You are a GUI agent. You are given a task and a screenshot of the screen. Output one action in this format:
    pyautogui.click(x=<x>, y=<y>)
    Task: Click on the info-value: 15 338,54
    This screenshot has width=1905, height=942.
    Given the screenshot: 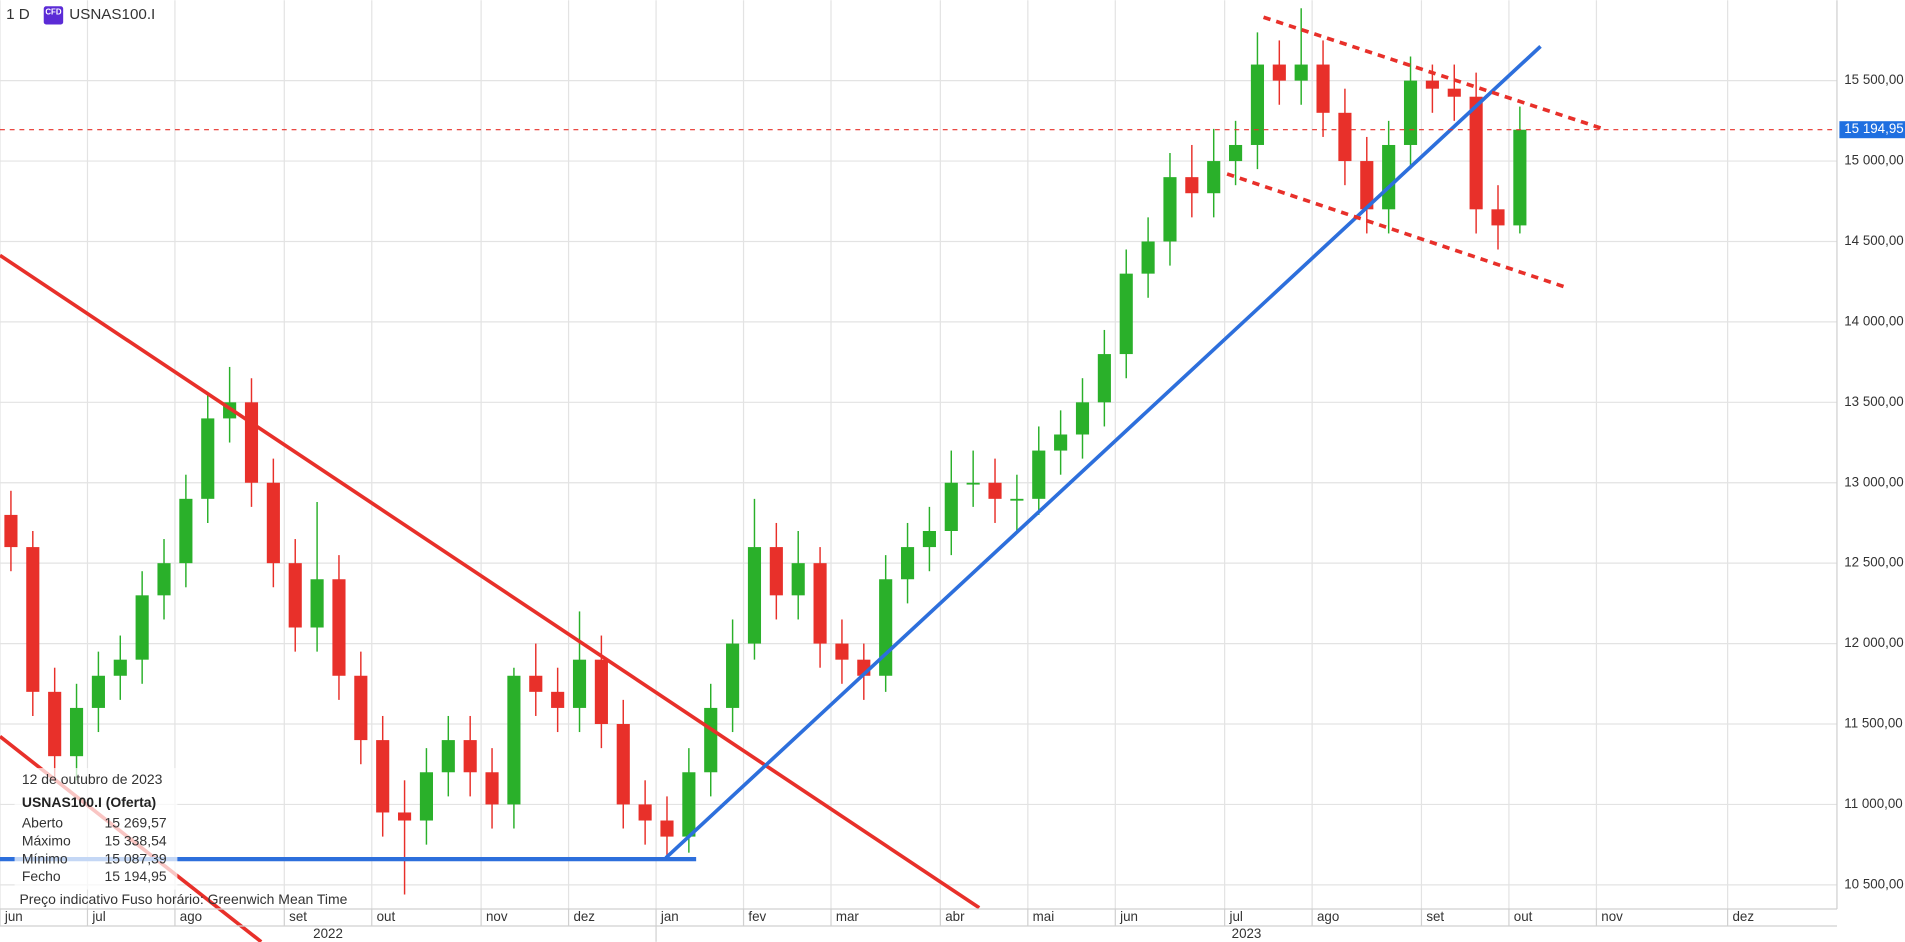 What is the action you would take?
    pyautogui.click(x=135, y=840)
    